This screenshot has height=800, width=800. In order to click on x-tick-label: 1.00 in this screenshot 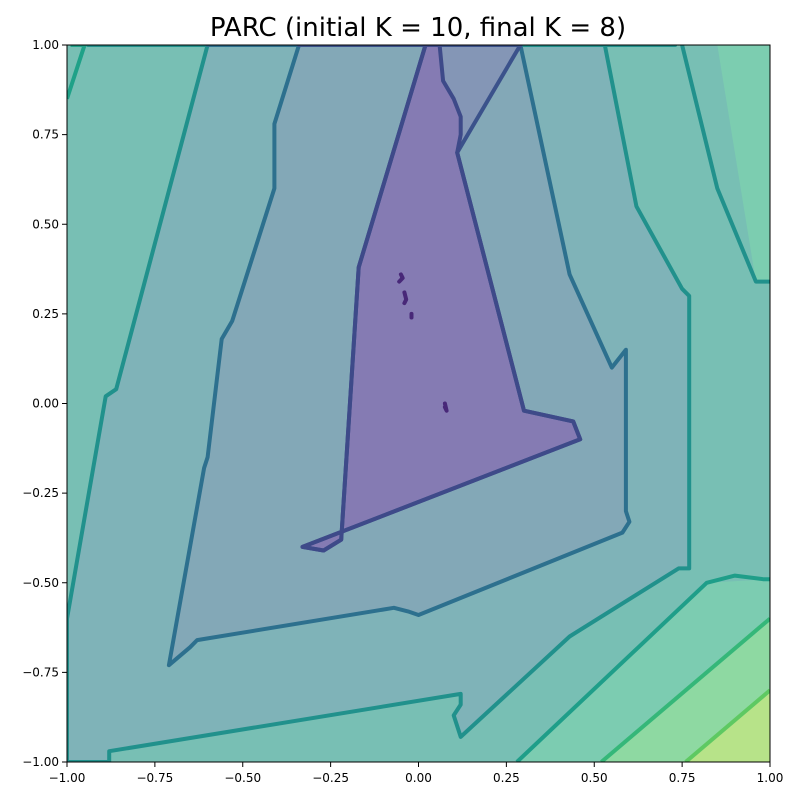, I will do `click(770, 778)`.